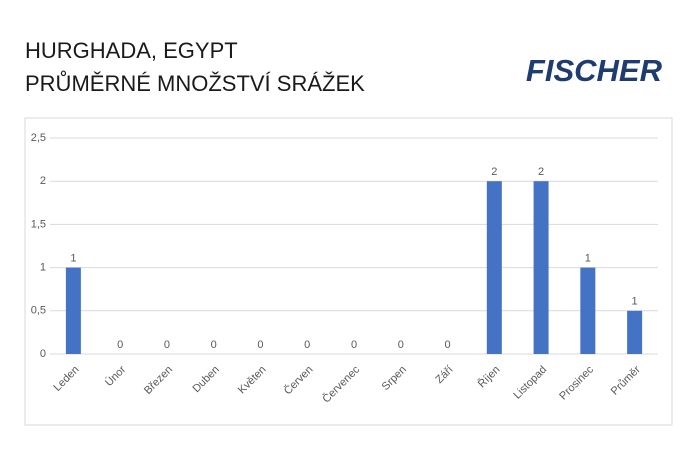  Describe the element at coordinates (131, 50) in the screenshot. I see `chart-title: HURGHADA, EGYPT` at that location.